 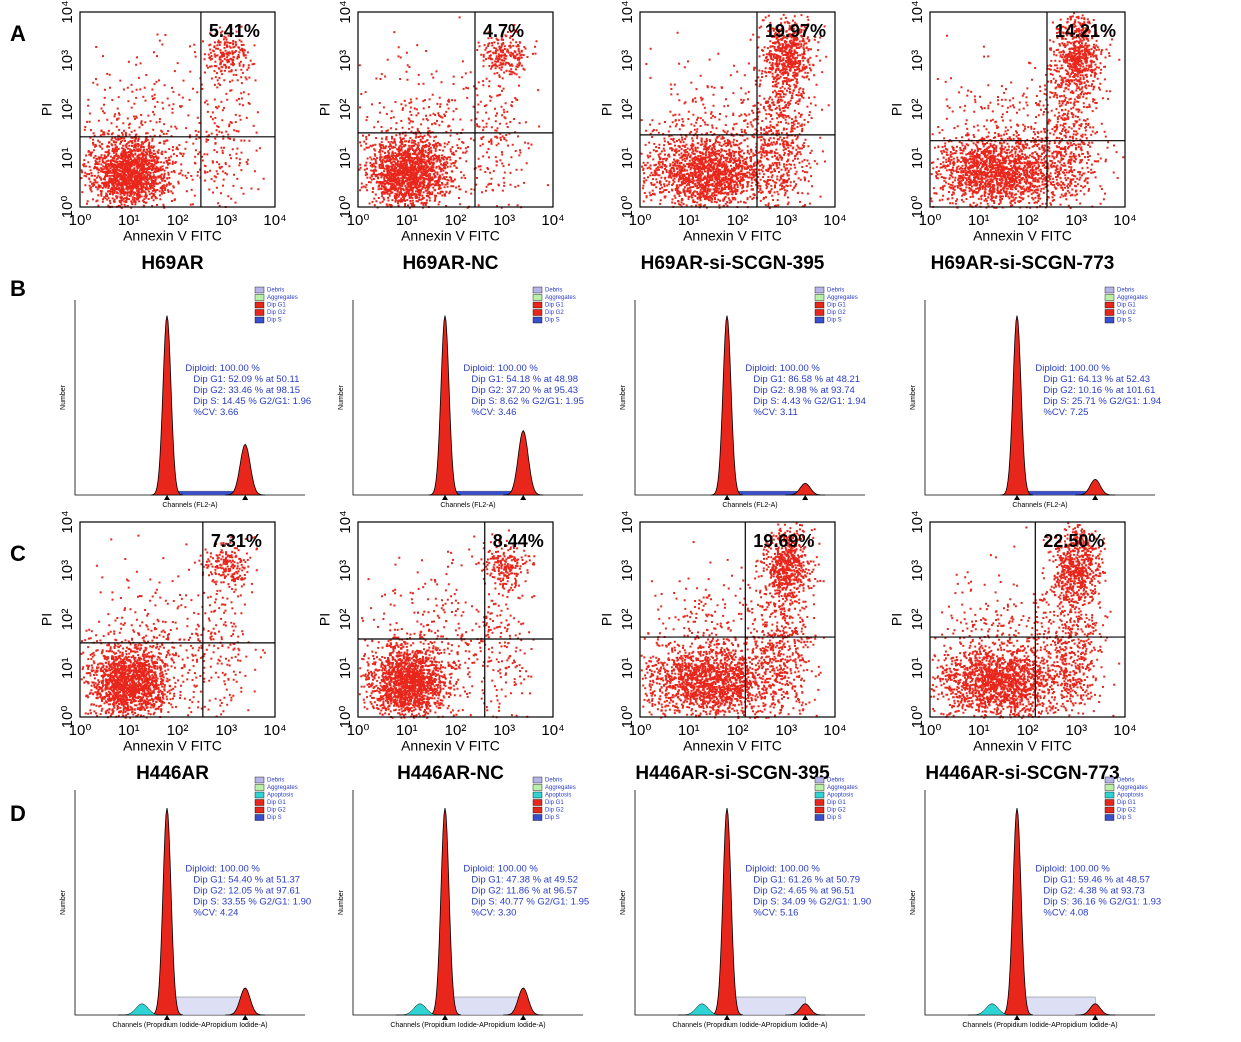 I want to click on stats-line: Dip G2: 11.86 % at 96.57, so click(x=524, y=890).